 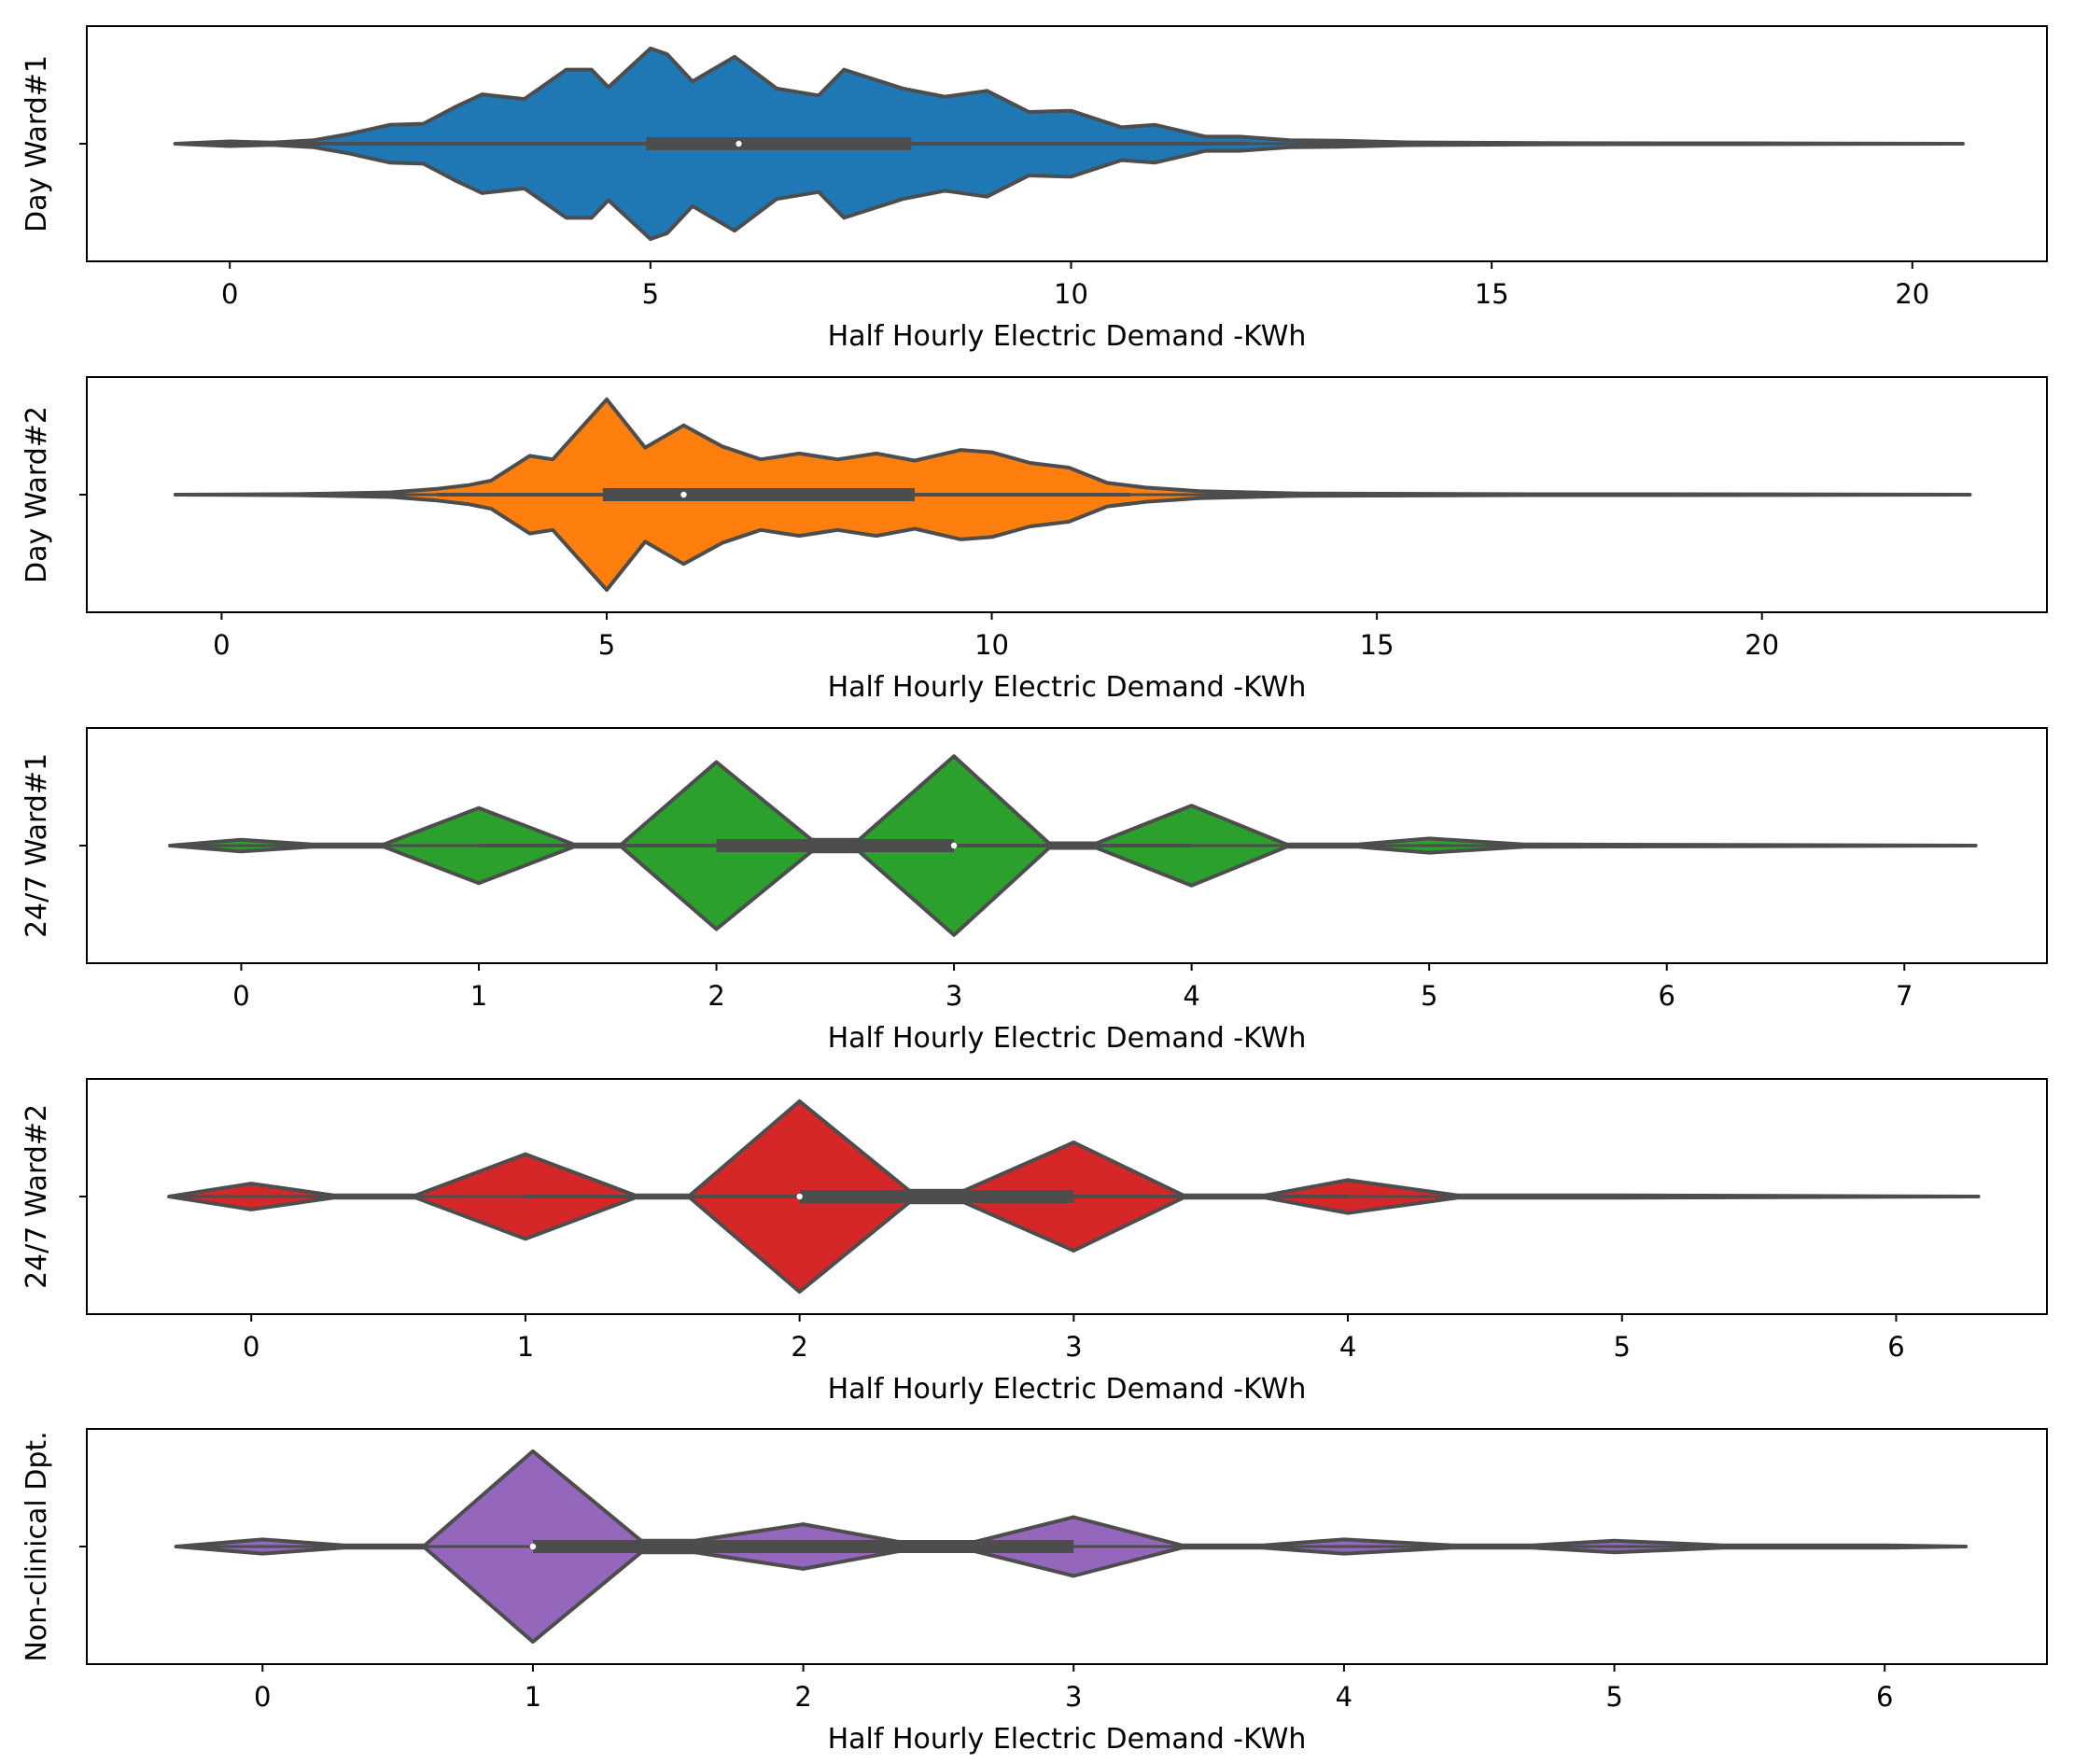 What do you see at coordinates (37, 1546) in the screenshot?
I see `y-axis-label: Non-clinical Dpt.` at bounding box center [37, 1546].